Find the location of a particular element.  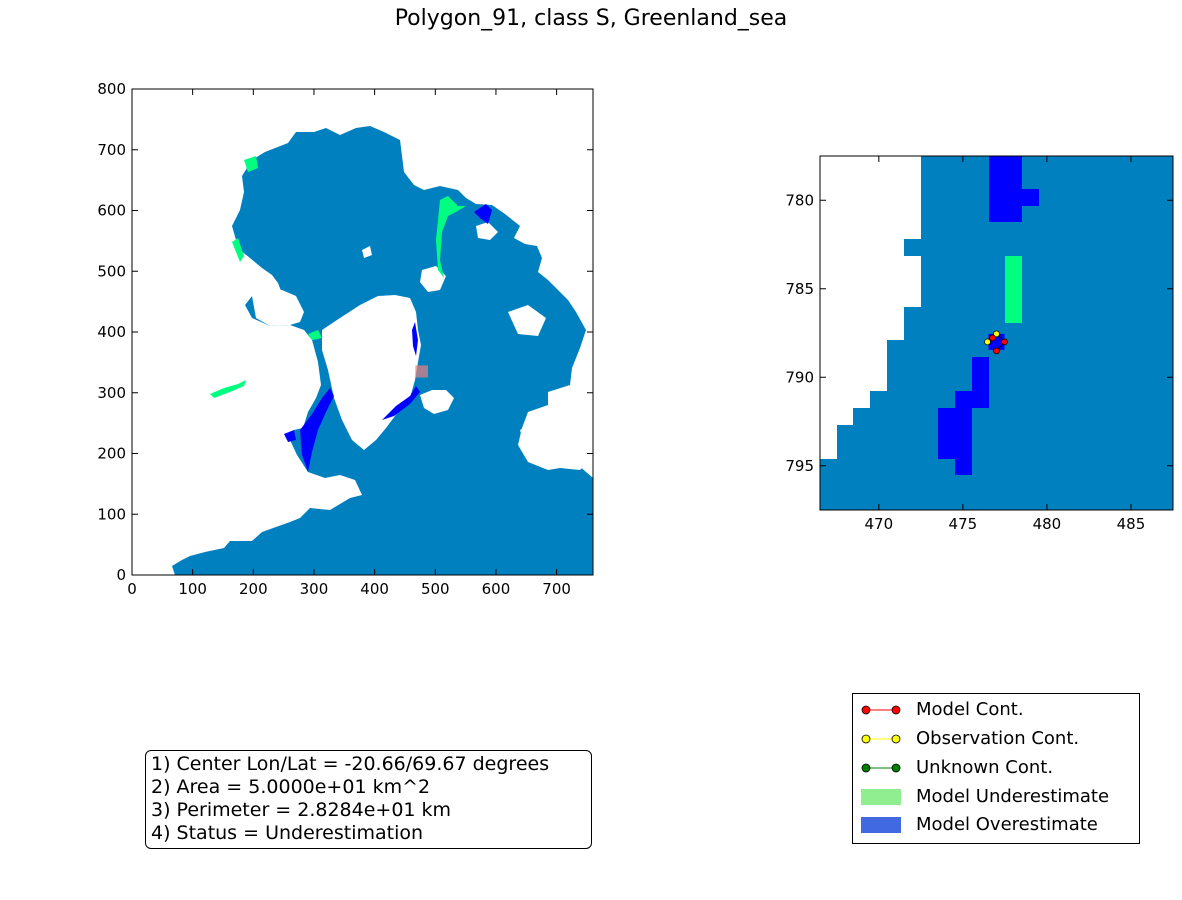

y-tick-label: 600 is located at coordinates (111, 211).